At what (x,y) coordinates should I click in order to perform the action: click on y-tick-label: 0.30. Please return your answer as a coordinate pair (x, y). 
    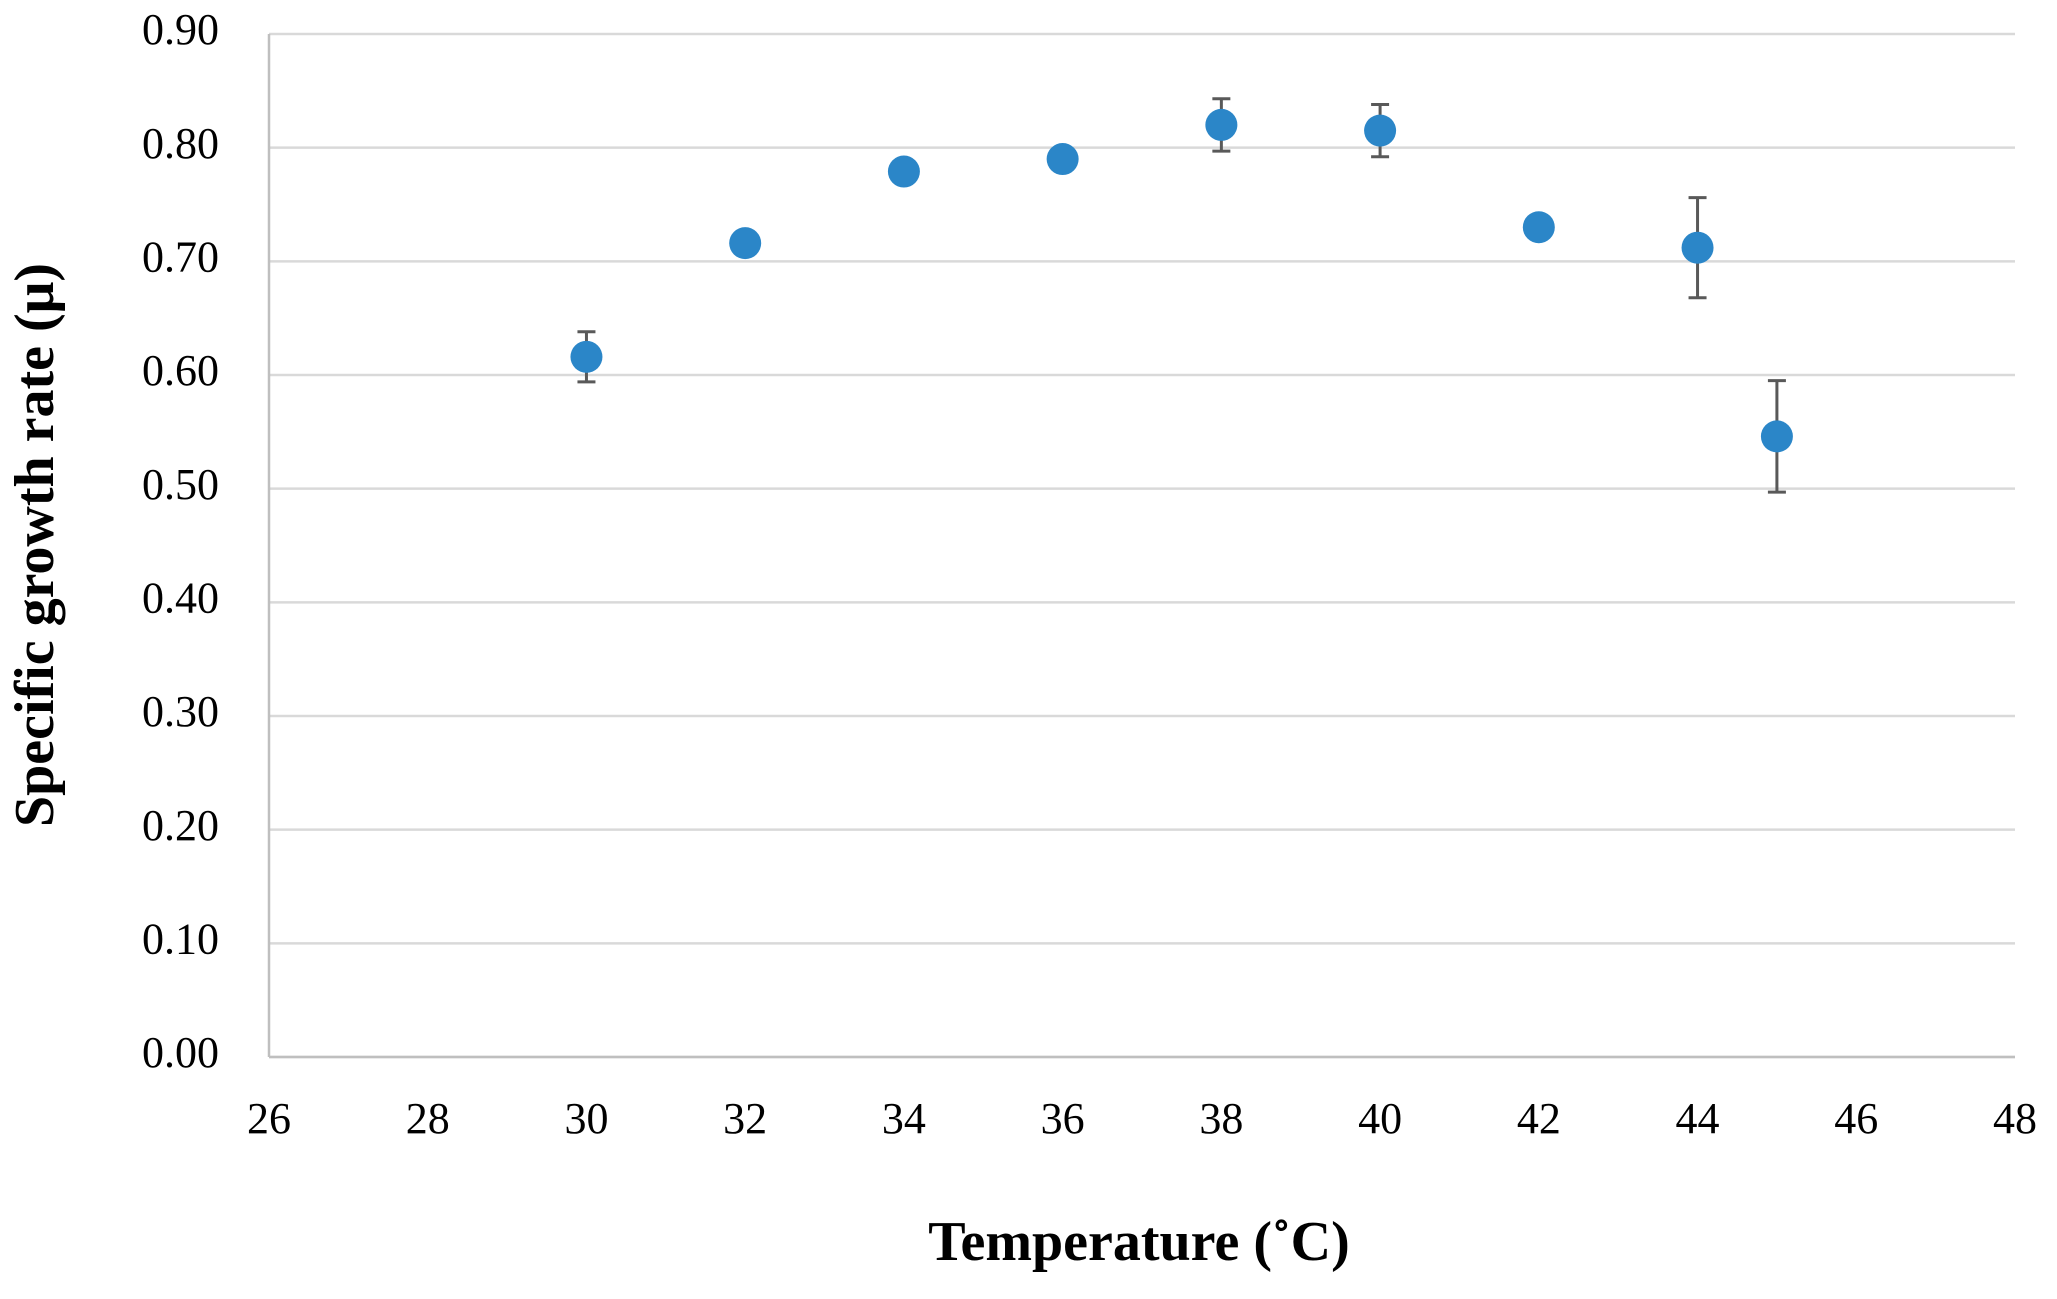
    Looking at the image, I should click on (180, 711).